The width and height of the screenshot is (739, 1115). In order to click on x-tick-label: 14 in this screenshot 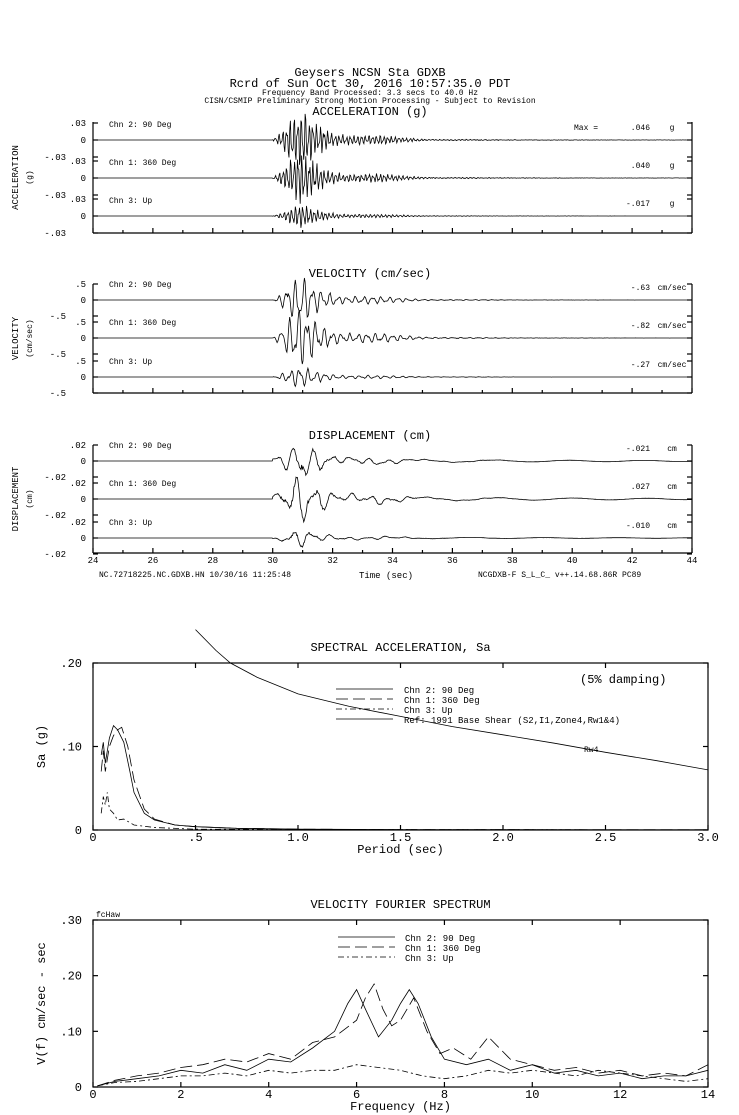, I will do `click(708, 1095)`.